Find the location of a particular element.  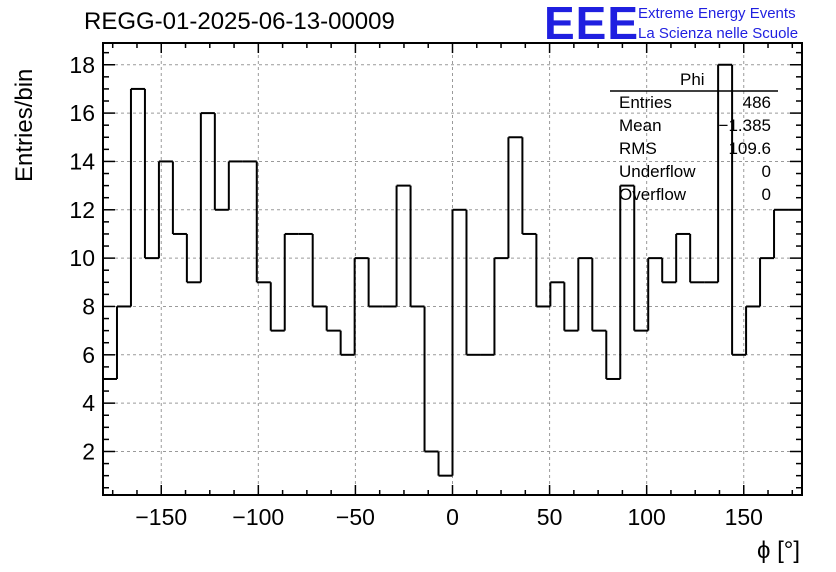

x-tick-label: 100 is located at coordinates (646, 517).